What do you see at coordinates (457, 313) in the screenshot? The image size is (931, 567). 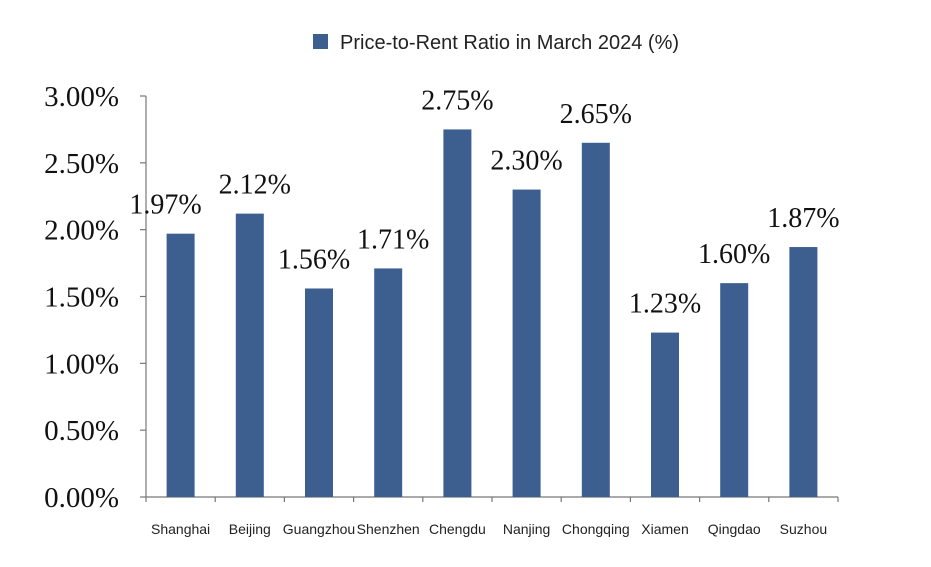 I see `bar-chengdu` at bounding box center [457, 313].